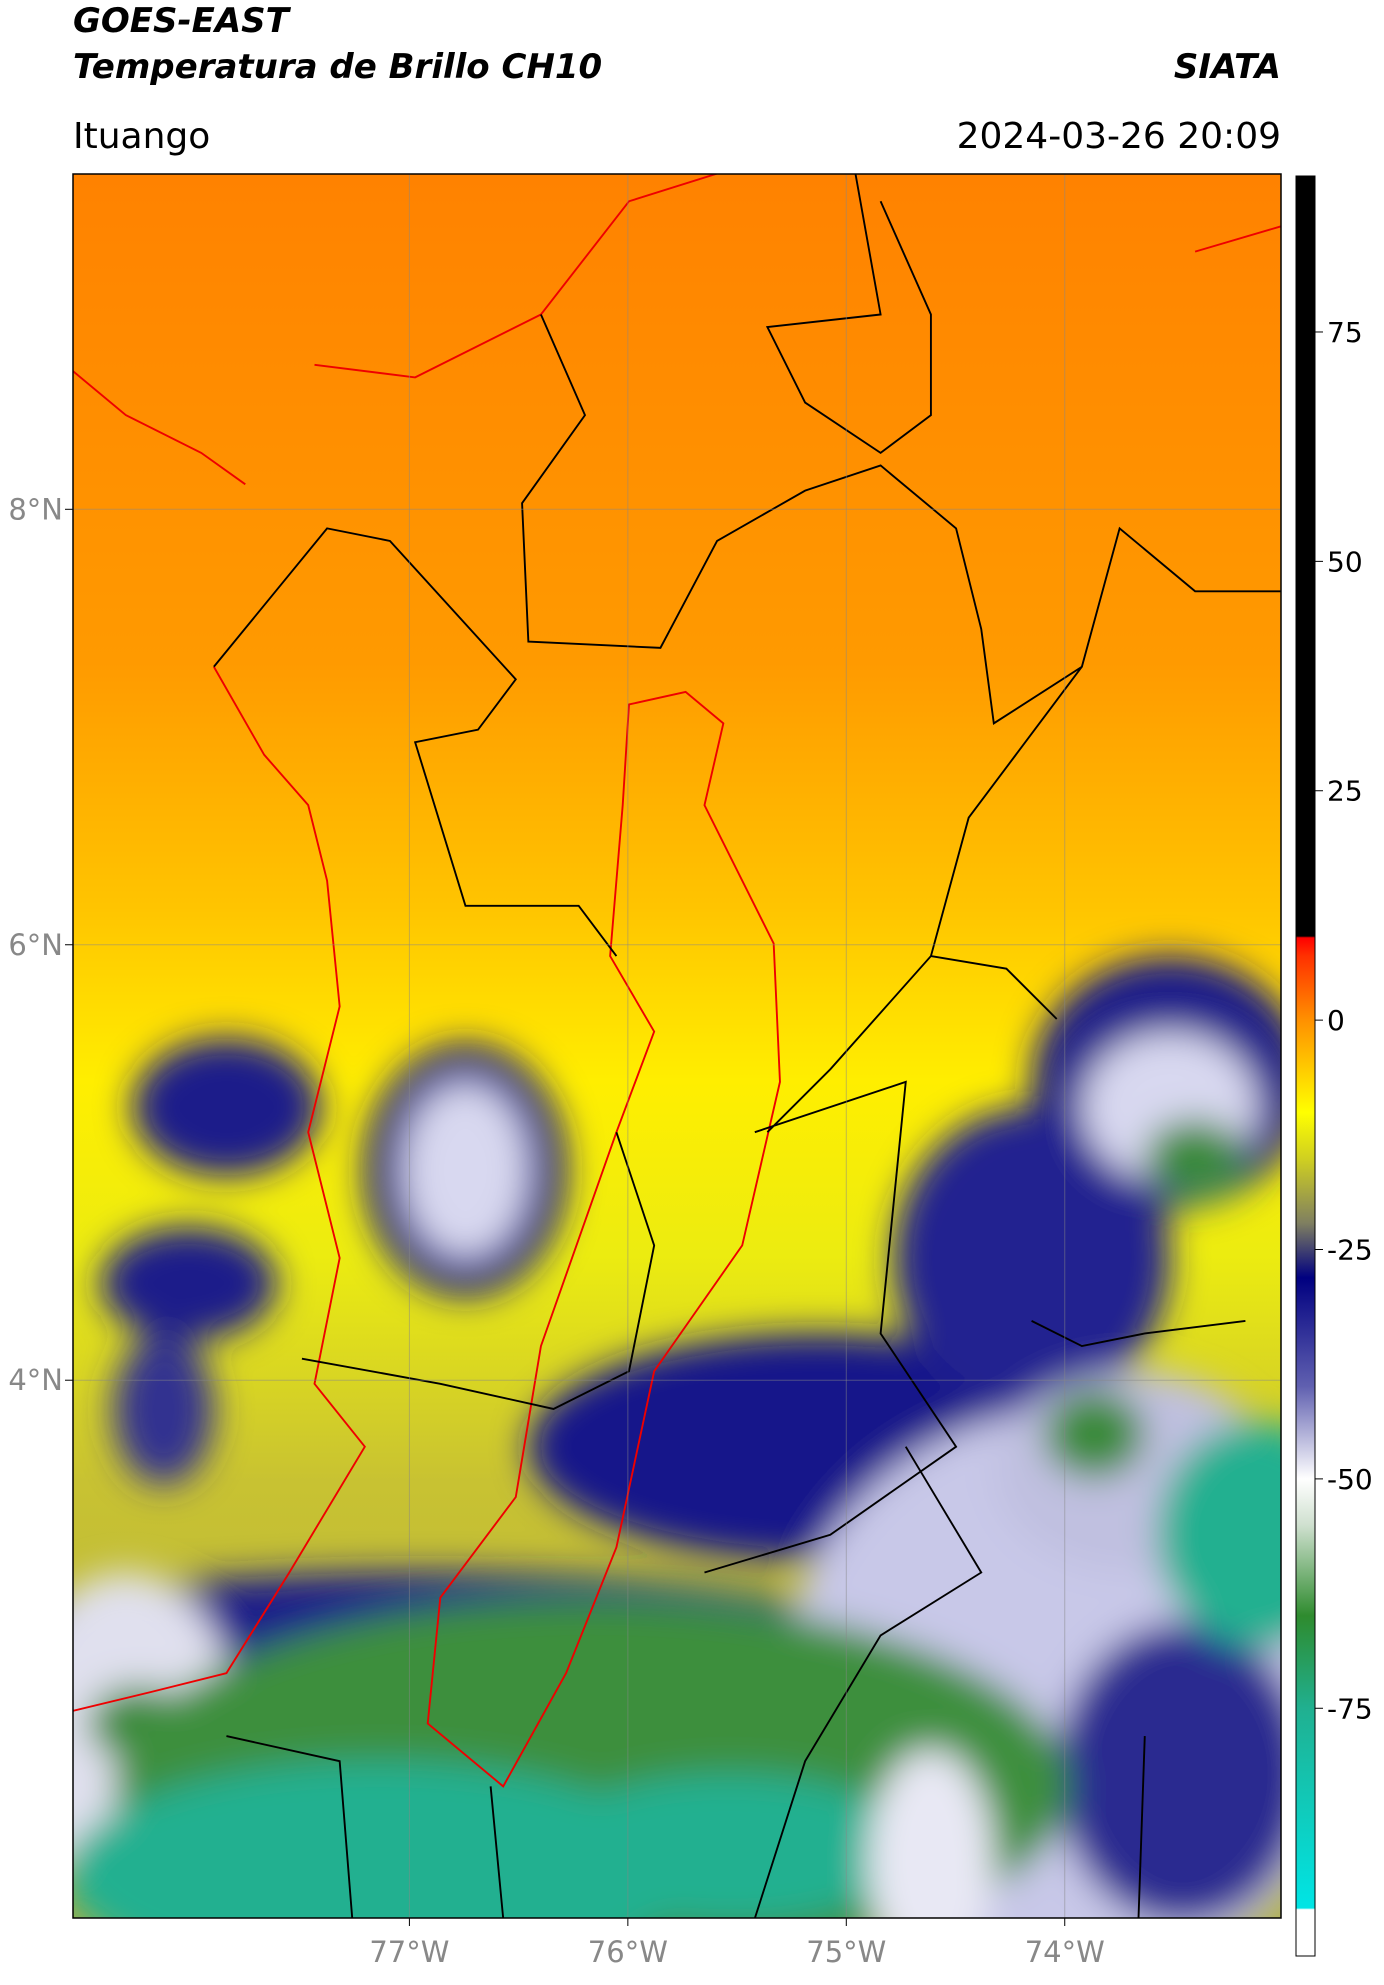 The height and width of the screenshot is (1985, 1384). I want to click on colorbar-tick-label: -50, so click(1350, 1479).